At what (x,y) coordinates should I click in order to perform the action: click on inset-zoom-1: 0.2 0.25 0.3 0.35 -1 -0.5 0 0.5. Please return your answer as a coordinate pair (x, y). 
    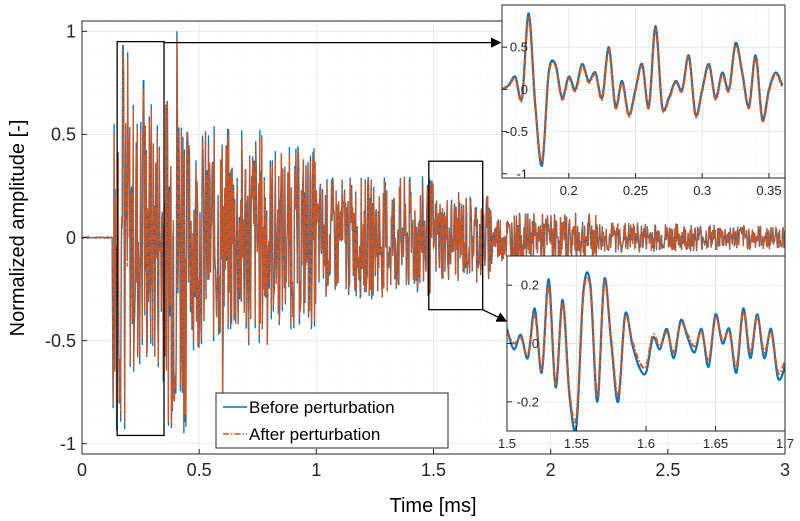
    Looking at the image, I should click on (643, 101).